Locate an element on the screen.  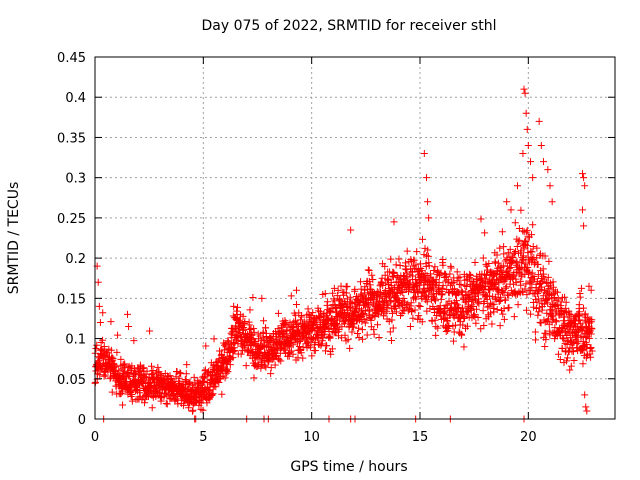
y-tick-label: 0.15 is located at coordinates (71, 299).